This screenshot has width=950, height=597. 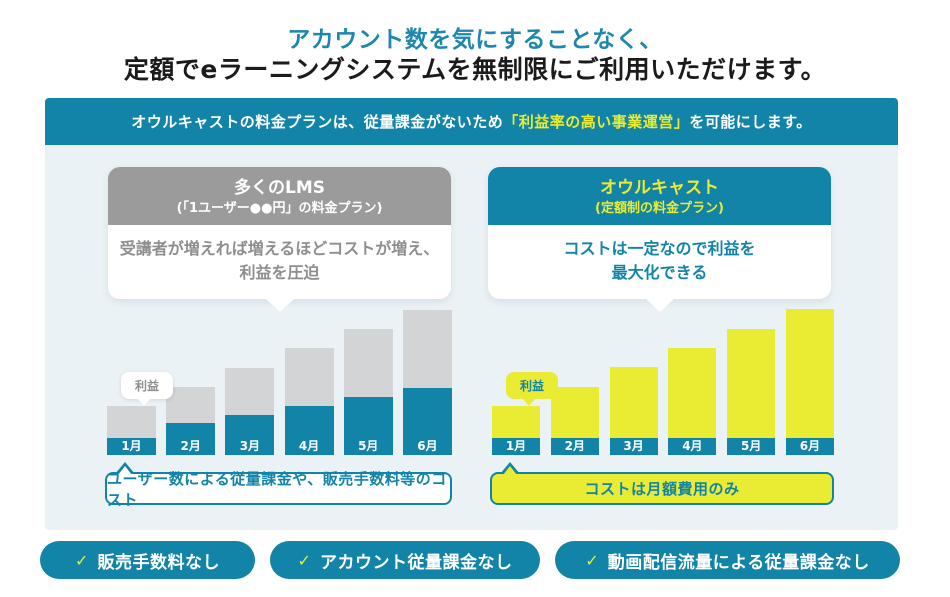 What do you see at coordinates (279, 248) in the screenshot?
I see `lms-card-body-line1: 受講者が増えれば増えるほどコストが増え、` at bounding box center [279, 248].